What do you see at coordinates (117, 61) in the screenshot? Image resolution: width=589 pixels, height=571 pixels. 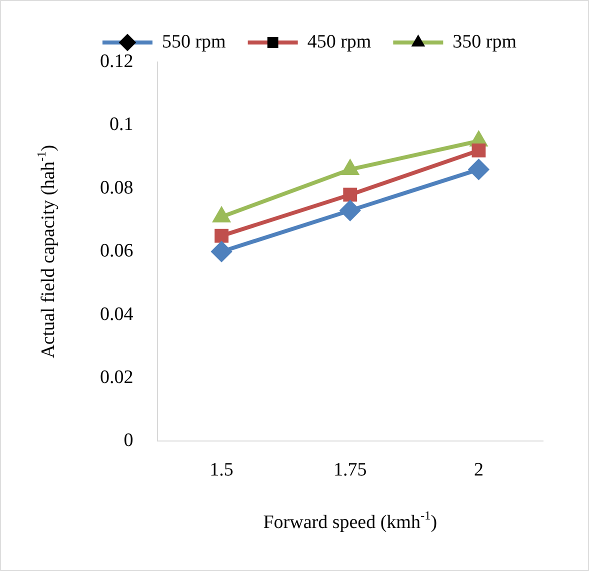 I see `y-tick-label: 0.12` at bounding box center [117, 61].